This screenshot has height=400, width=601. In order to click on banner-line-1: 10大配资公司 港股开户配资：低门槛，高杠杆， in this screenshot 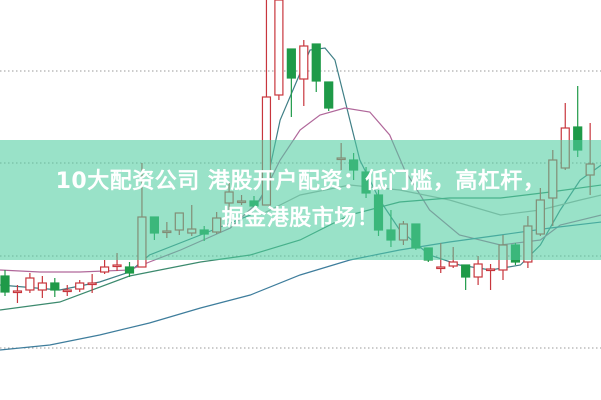, I will do `click(300, 181)`.